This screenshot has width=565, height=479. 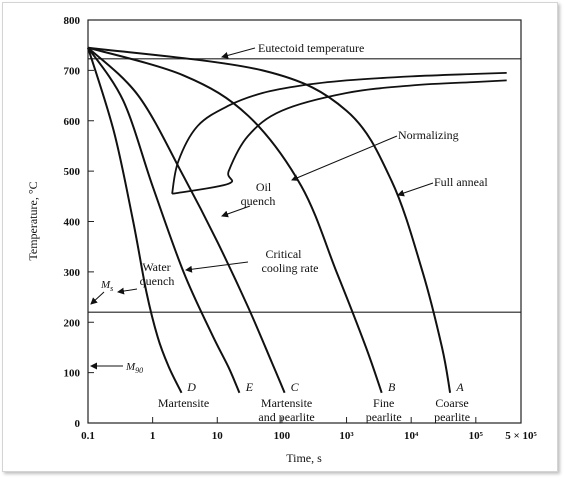 I want to click on y-tick-label-700: 700, so click(x=72, y=71).